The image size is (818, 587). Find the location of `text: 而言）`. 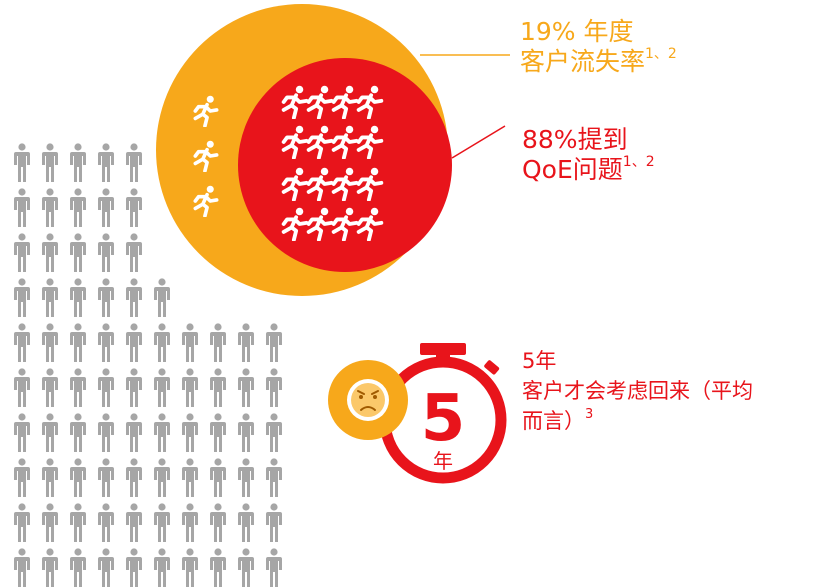

text: 而言） is located at coordinates (553, 421).